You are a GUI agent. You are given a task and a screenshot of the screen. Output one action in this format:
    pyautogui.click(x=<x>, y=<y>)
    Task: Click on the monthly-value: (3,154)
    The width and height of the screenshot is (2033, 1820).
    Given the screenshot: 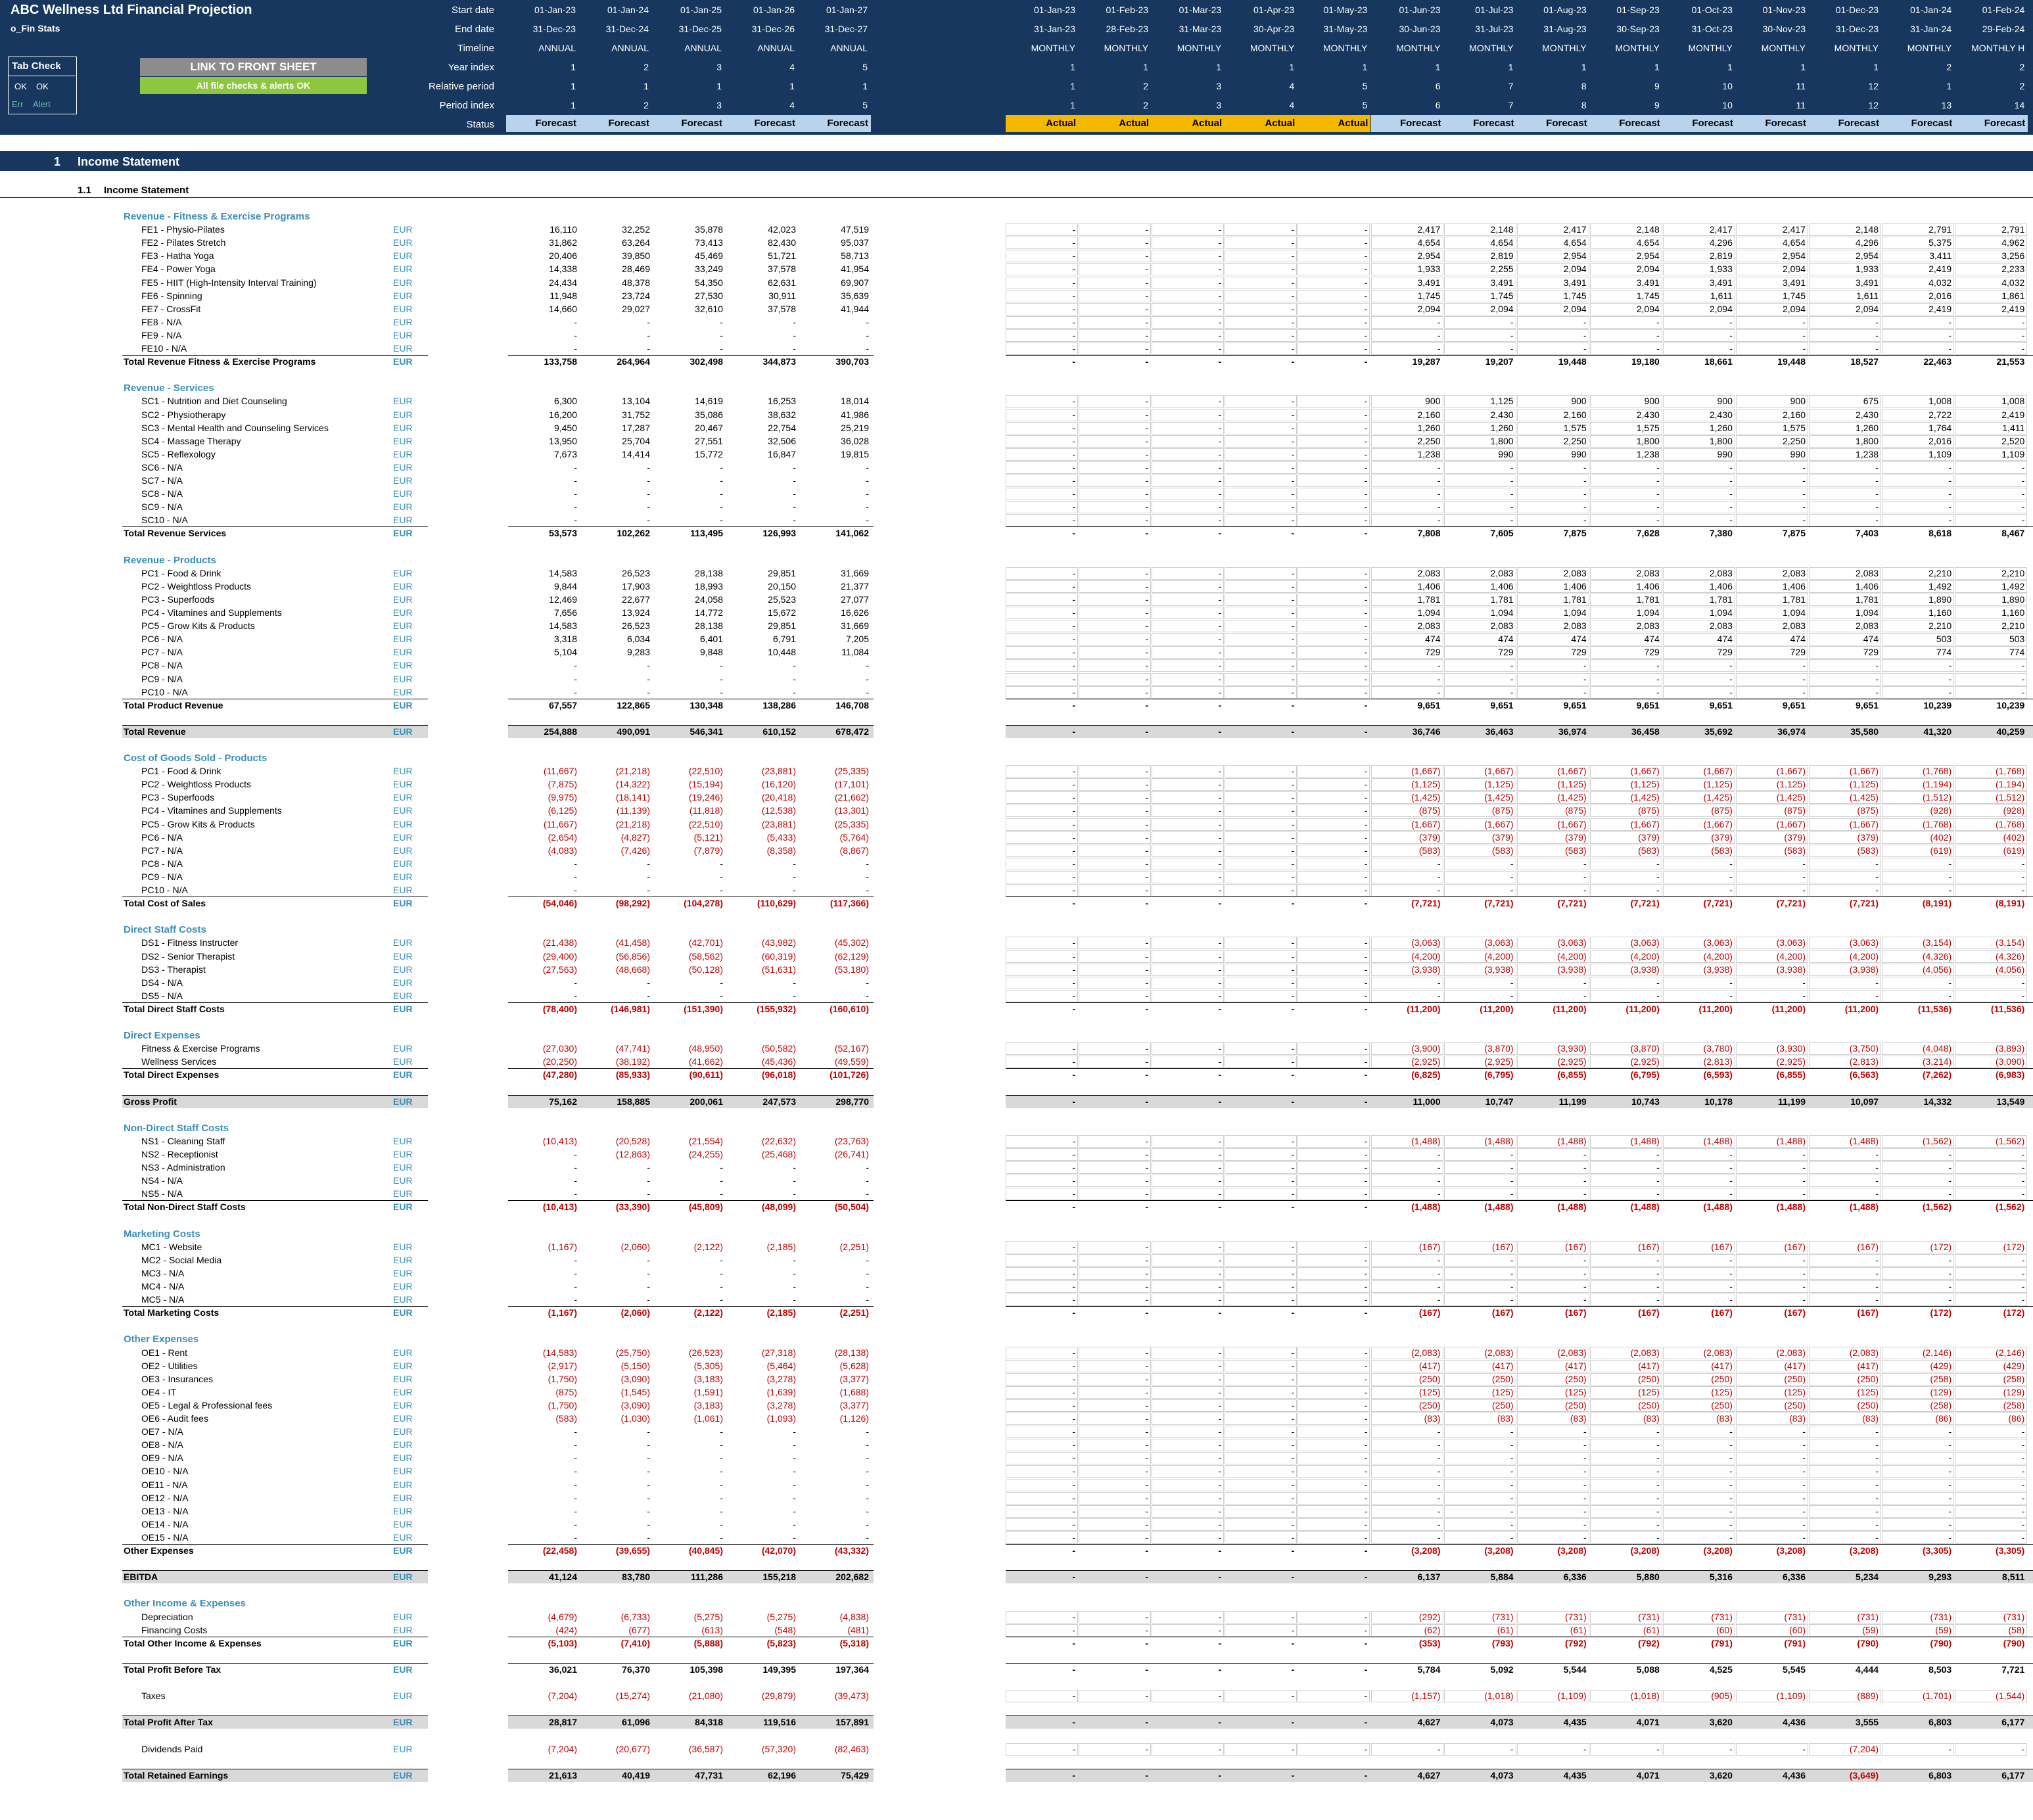 What is the action you would take?
    pyautogui.click(x=1937, y=942)
    